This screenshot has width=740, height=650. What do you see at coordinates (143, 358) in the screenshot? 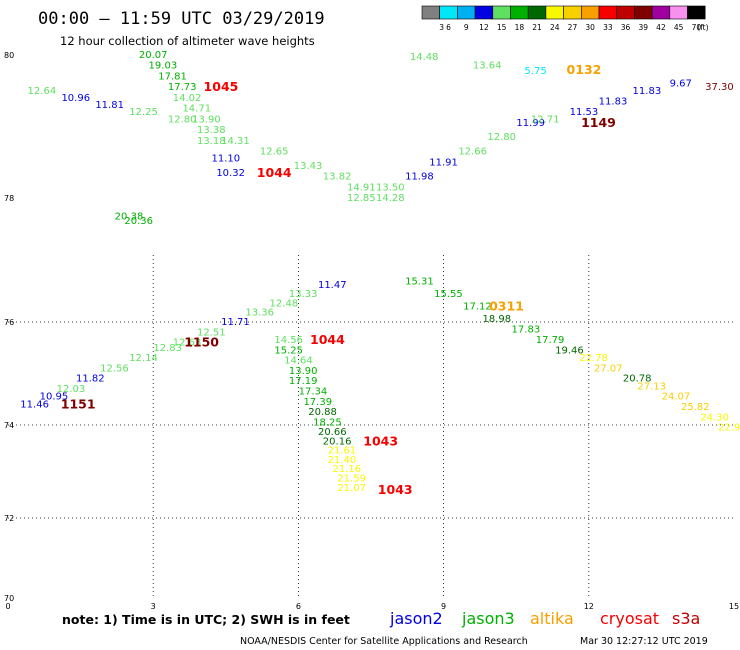
I see `swh-value-label: 12.14` at bounding box center [143, 358].